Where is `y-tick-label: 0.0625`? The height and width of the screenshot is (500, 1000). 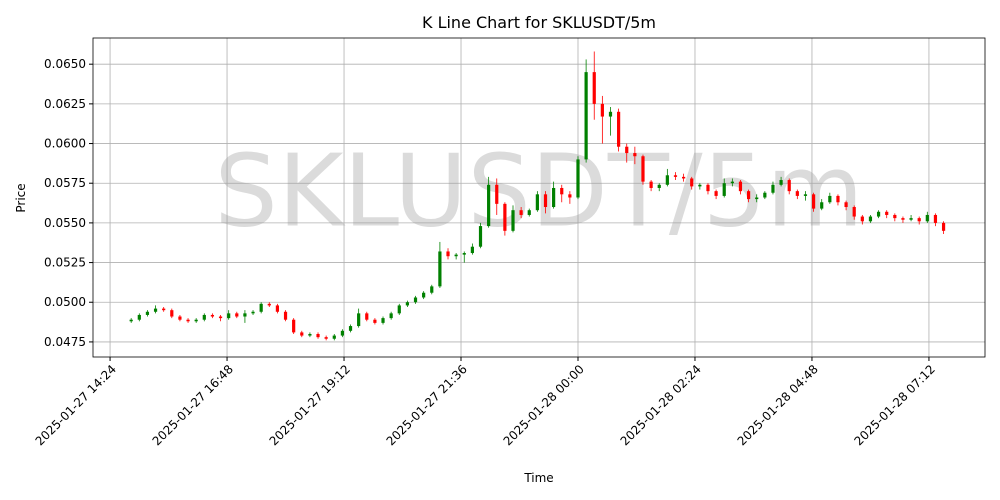 y-tick-label: 0.0625 is located at coordinates (65, 104).